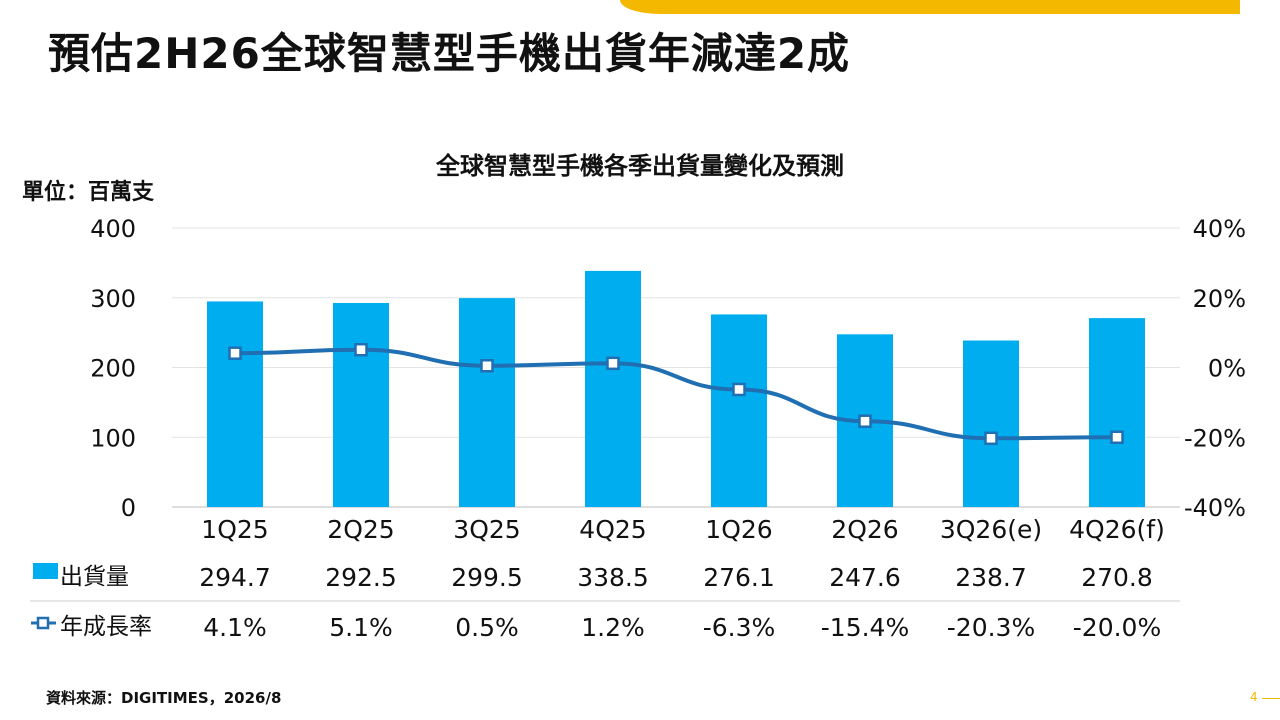  Describe the element at coordinates (1271, 698) in the screenshot. I see `page-number-rule` at that location.